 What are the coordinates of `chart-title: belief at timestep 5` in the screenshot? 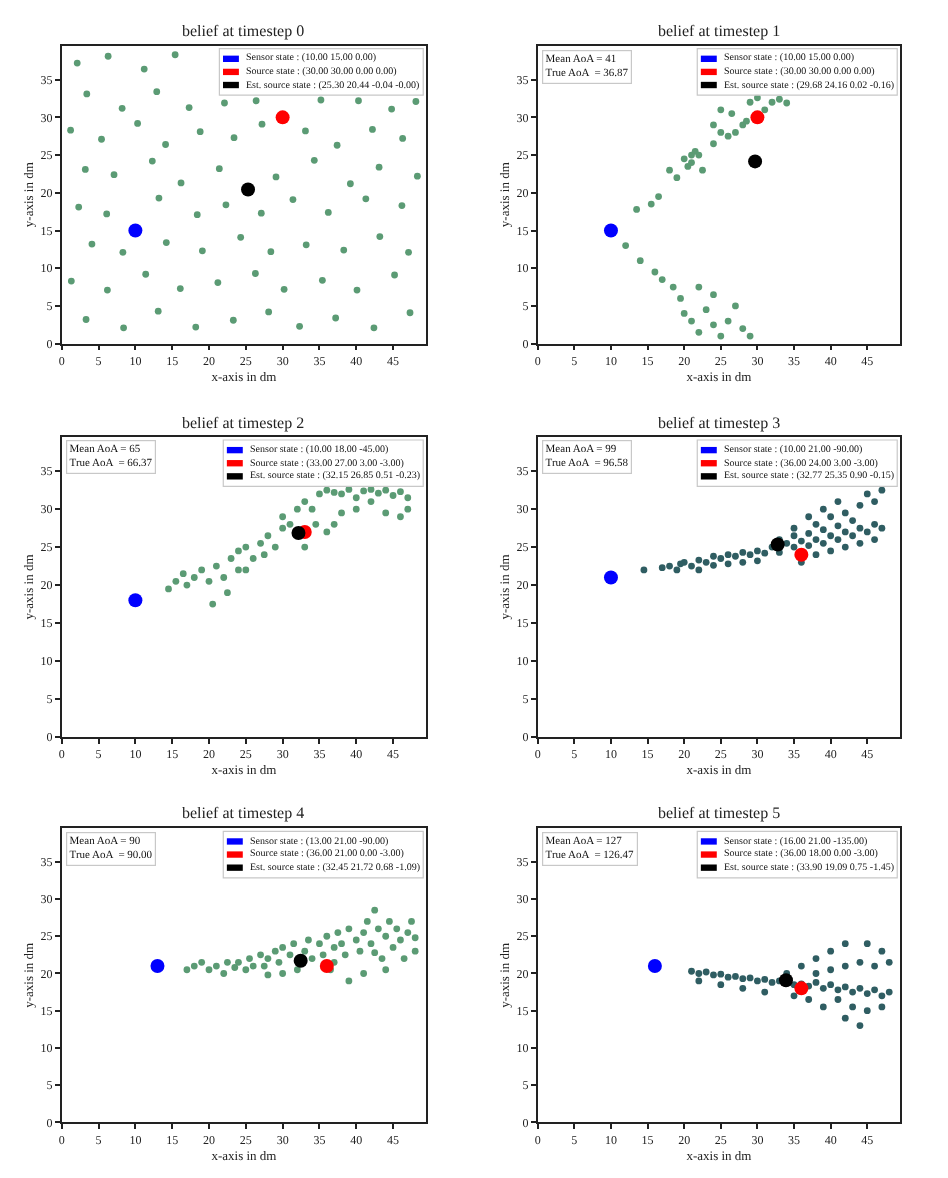 It's located at (719, 813).